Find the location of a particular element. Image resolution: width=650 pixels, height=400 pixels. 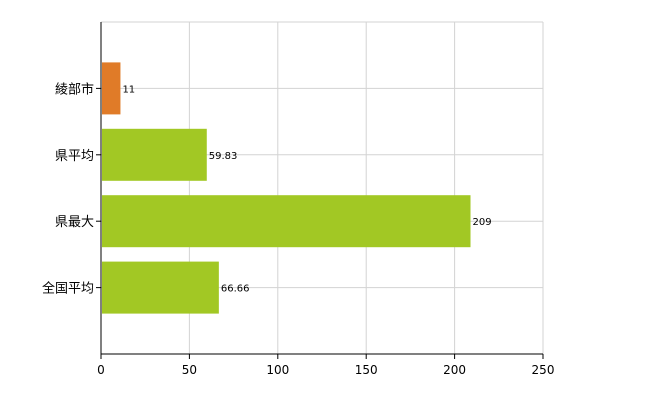

x-tick-label: 0 is located at coordinates (101, 370).